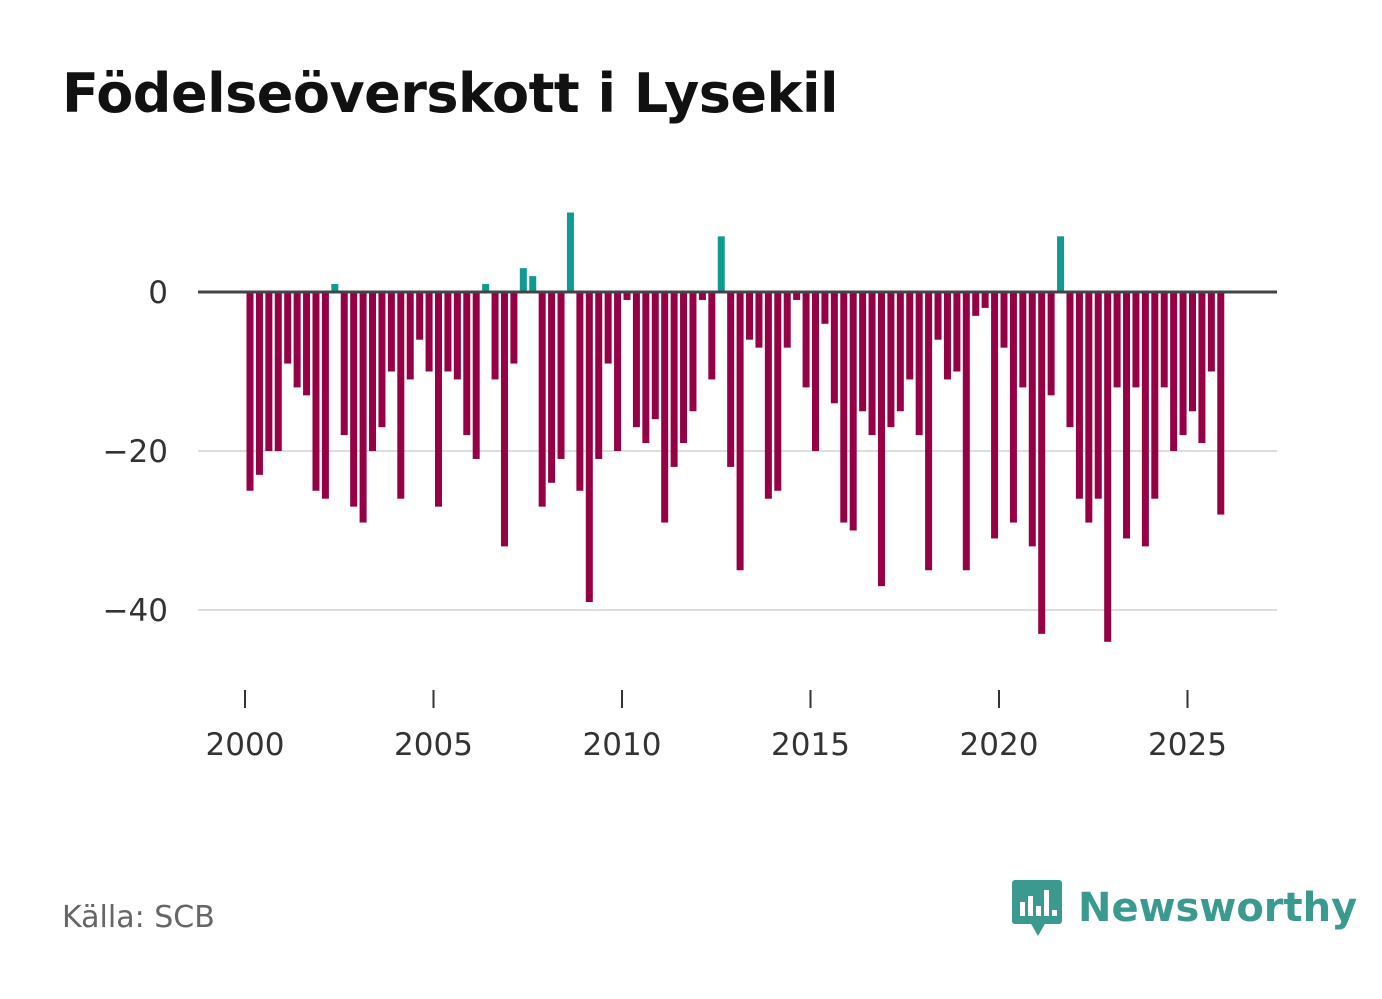 This screenshot has height=999, width=1382. I want to click on x-tick-label: 2025, so click(1187, 745).